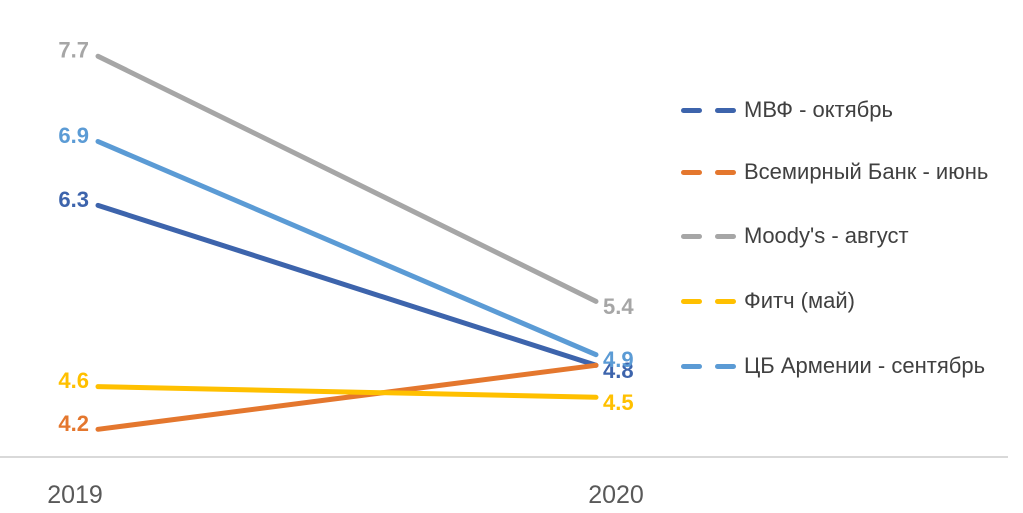  Describe the element at coordinates (73, 199) in the screenshot. I see `data-label-series-0: 6.3` at that location.